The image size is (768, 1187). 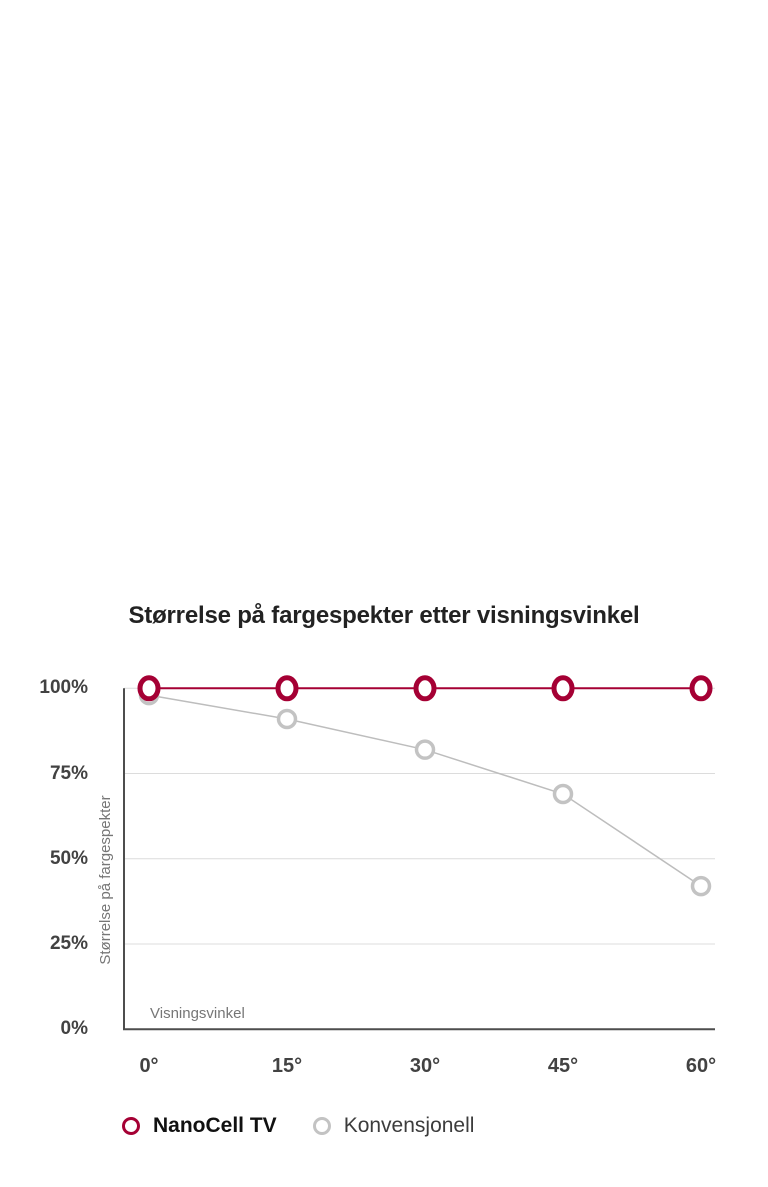 I want to click on legend-label-konvensjonell: Konvensjonell, so click(x=409, y=1125).